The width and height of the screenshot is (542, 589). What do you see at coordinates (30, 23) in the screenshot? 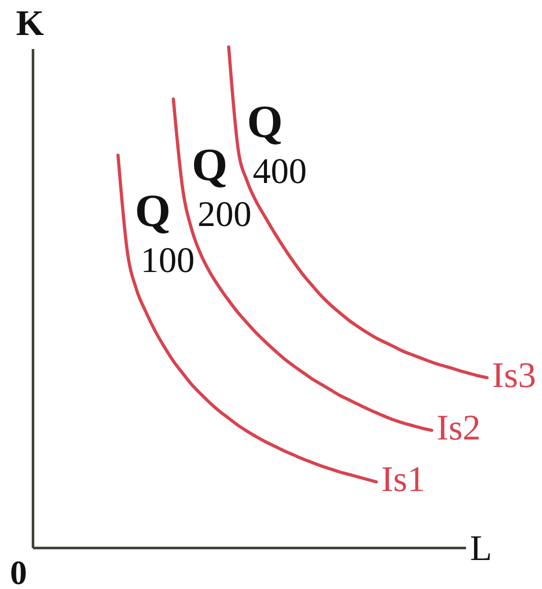
I see `y-axis-title: K` at bounding box center [30, 23].